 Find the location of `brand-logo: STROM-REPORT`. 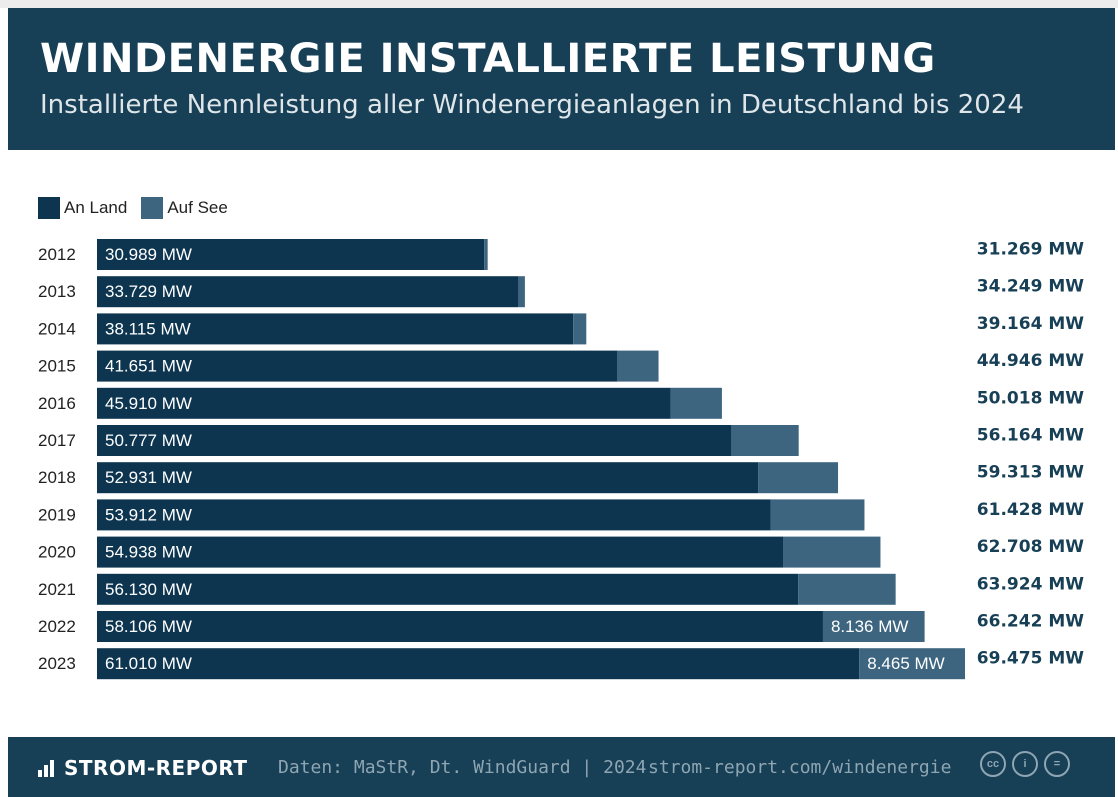

brand-logo: STROM-REPORT is located at coordinates (143, 768).